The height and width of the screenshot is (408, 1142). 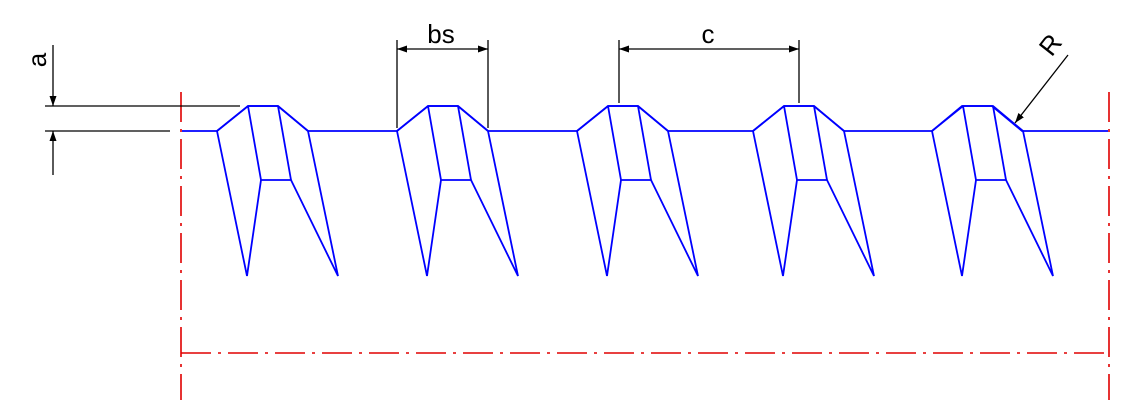 I want to click on dimension-r-label: R, so click(x=1050, y=44).